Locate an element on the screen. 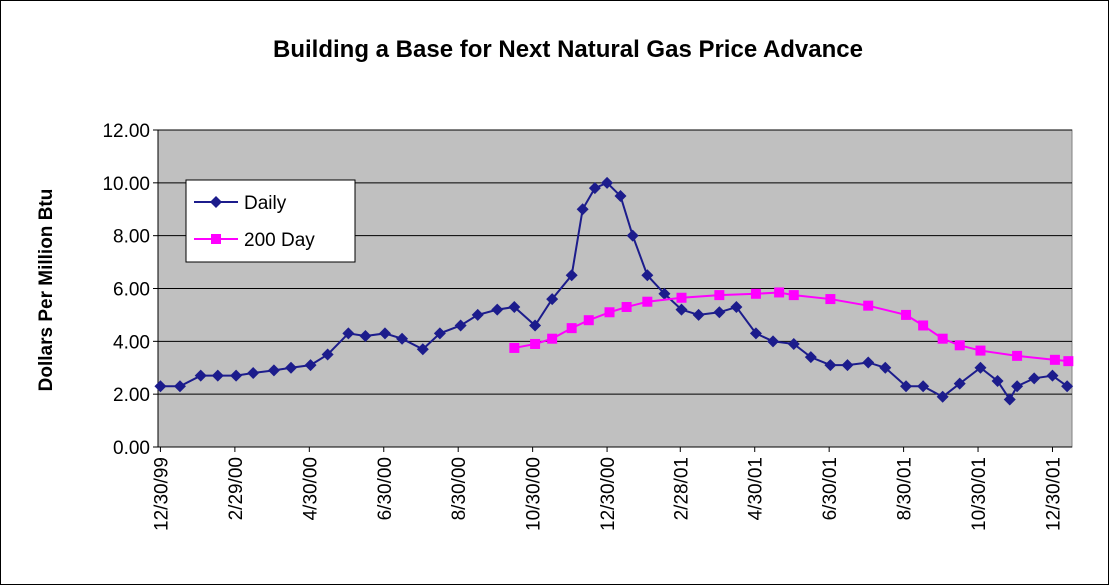  y-tick-label: 0.00 is located at coordinates (131, 448).